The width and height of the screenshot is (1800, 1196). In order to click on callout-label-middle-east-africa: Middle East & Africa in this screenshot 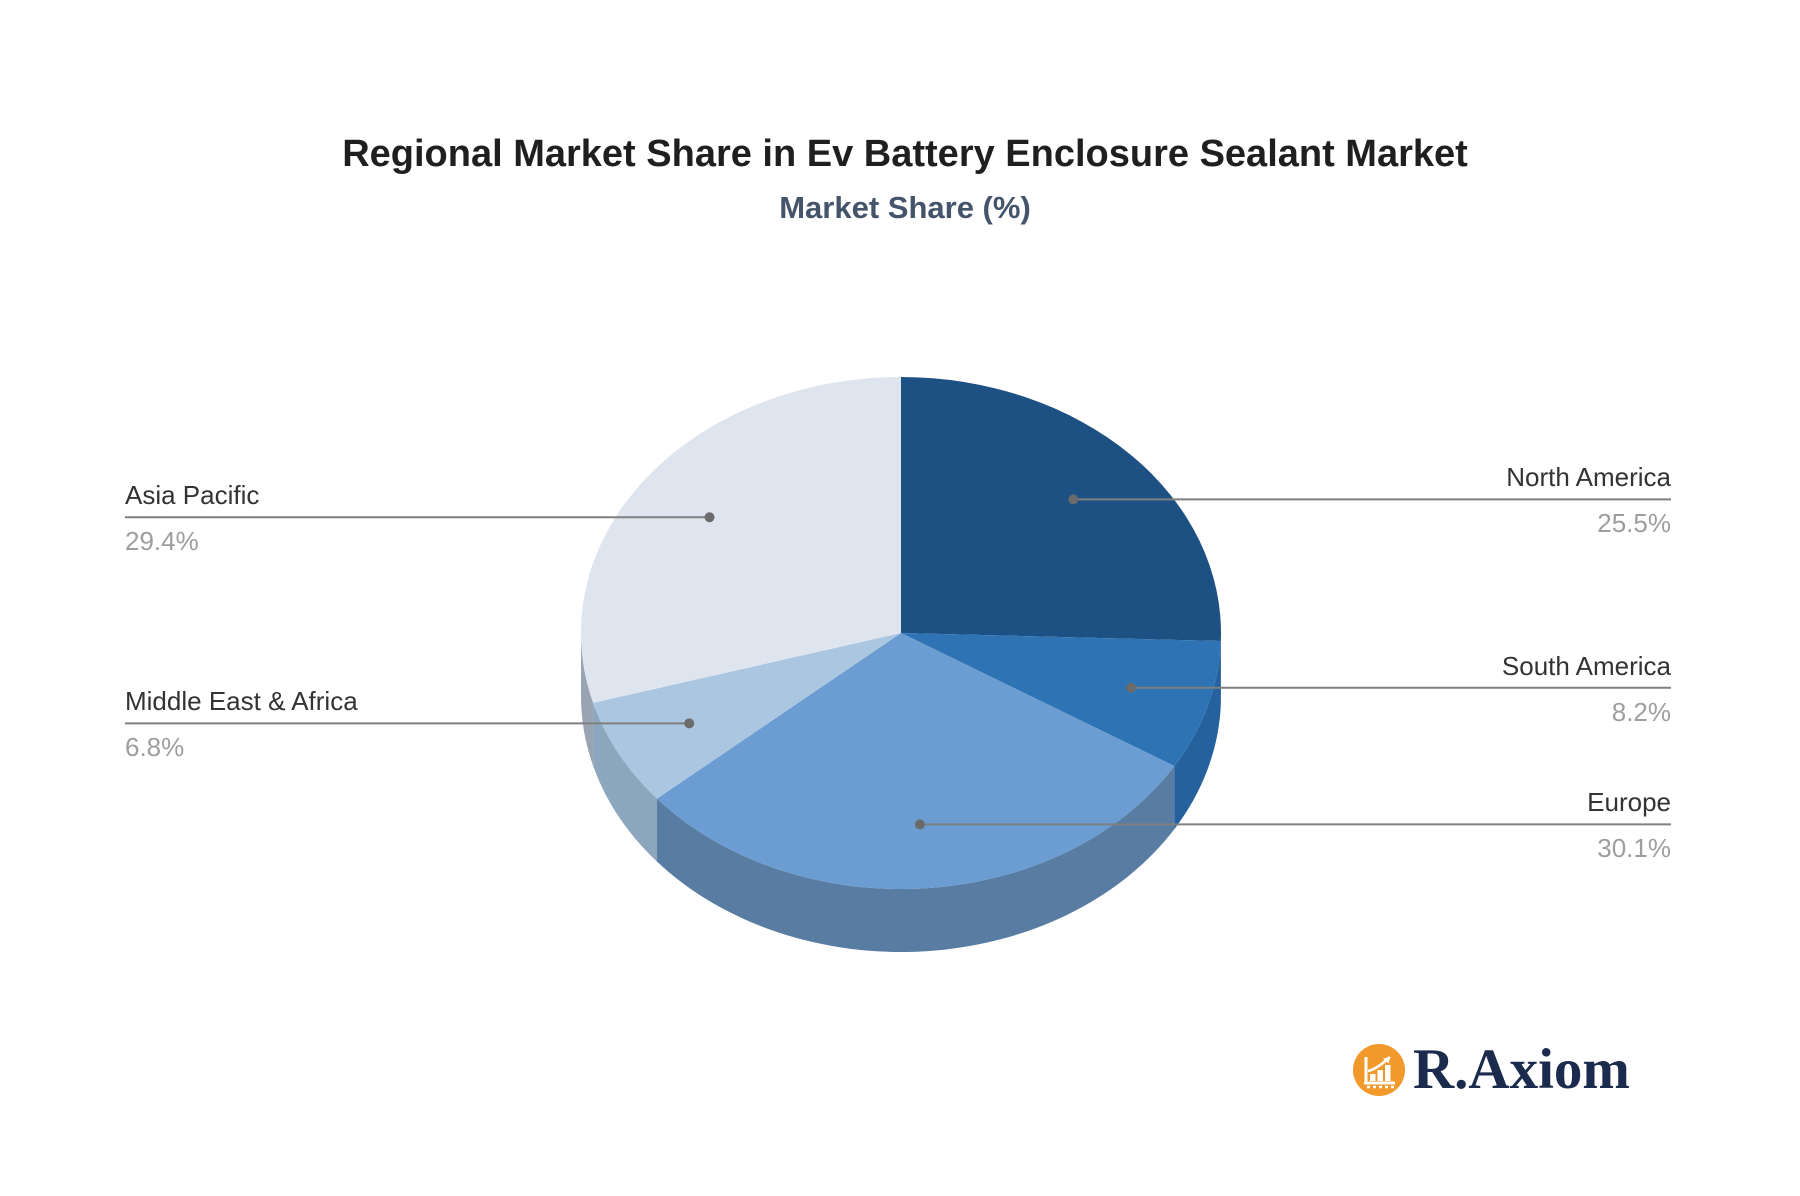, I will do `click(241, 701)`.